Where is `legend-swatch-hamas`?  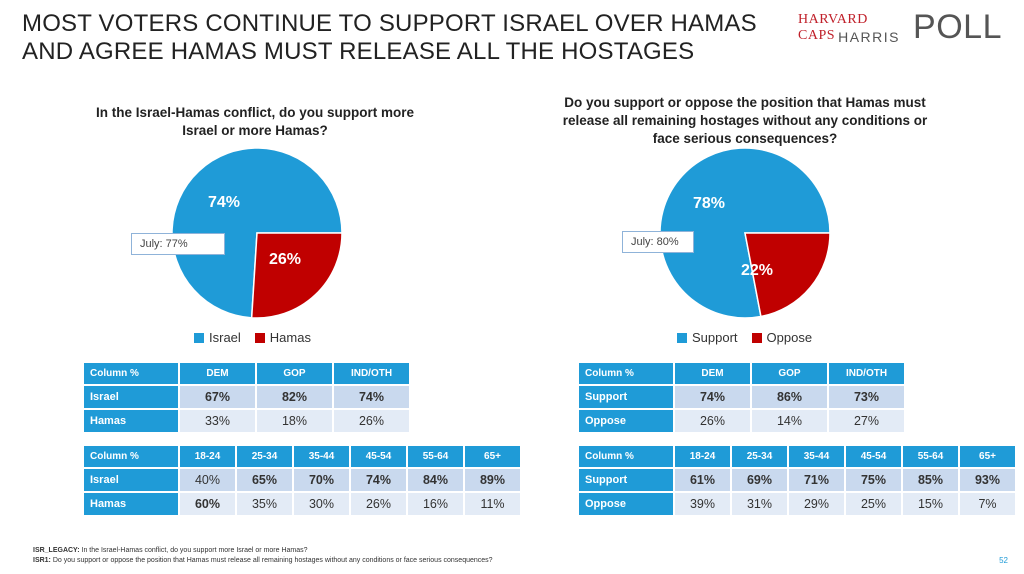 legend-swatch-hamas is located at coordinates (259, 337).